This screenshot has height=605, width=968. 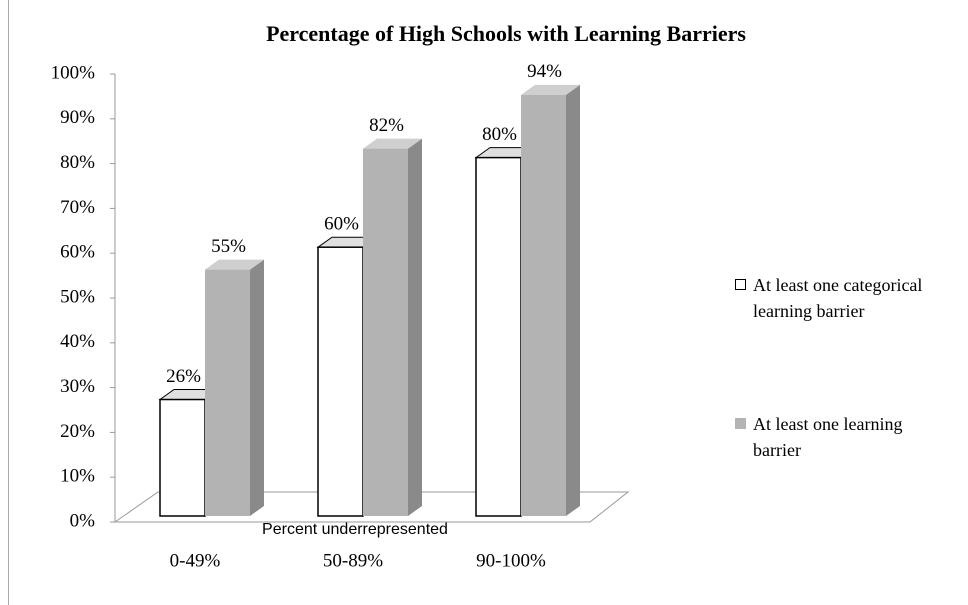 What do you see at coordinates (77, 296) in the screenshot?
I see `y-tick-label: 50%` at bounding box center [77, 296].